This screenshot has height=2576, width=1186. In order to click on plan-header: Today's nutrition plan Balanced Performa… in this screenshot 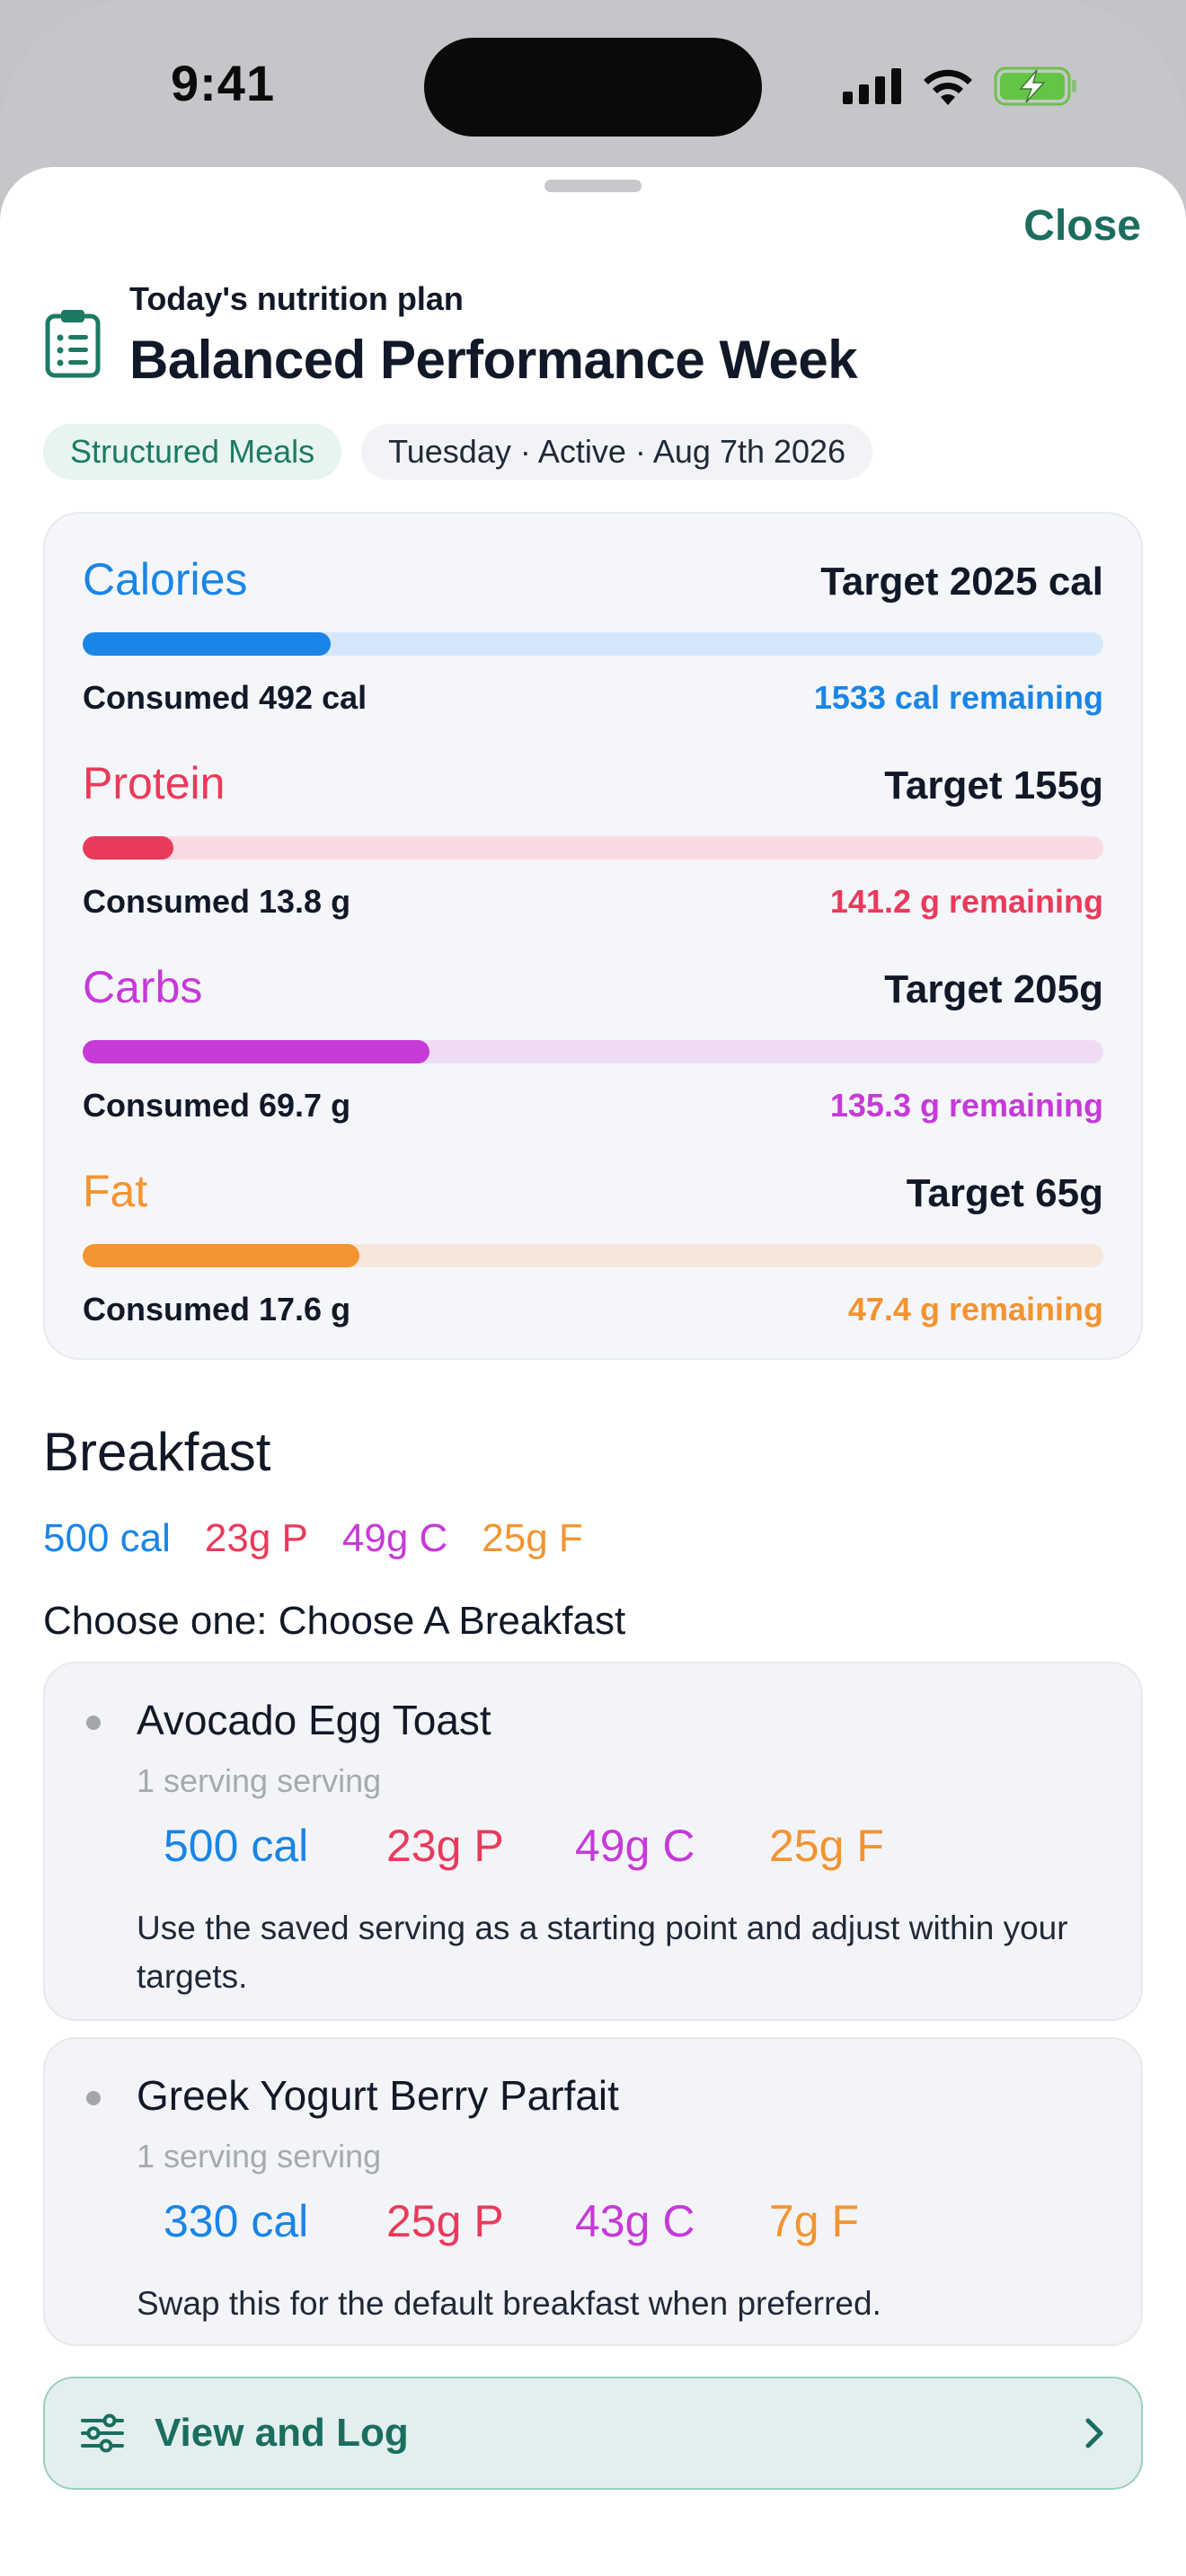, I will do `click(450, 335)`.